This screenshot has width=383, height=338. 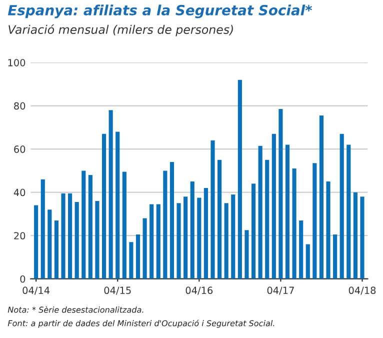 What do you see at coordinates (20, 236) in the screenshot?
I see `y-tick-label: 20` at bounding box center [20, 236].